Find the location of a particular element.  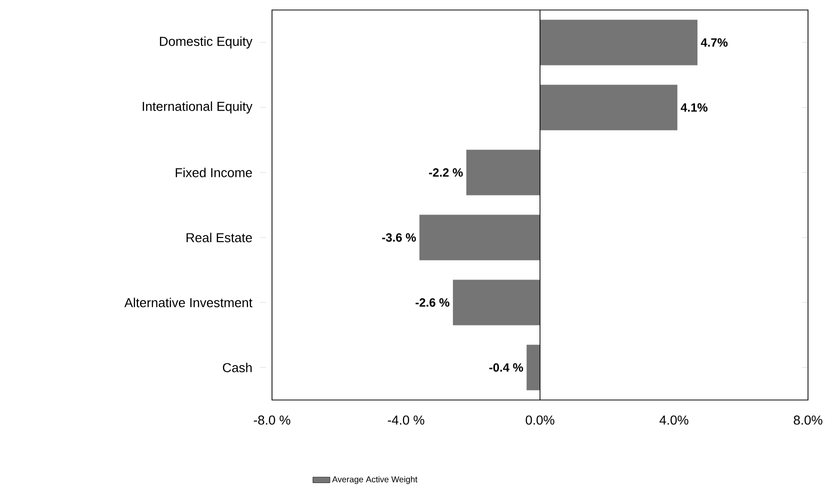

x-tick-label: 0.0% is located at coordinates (540, 420).